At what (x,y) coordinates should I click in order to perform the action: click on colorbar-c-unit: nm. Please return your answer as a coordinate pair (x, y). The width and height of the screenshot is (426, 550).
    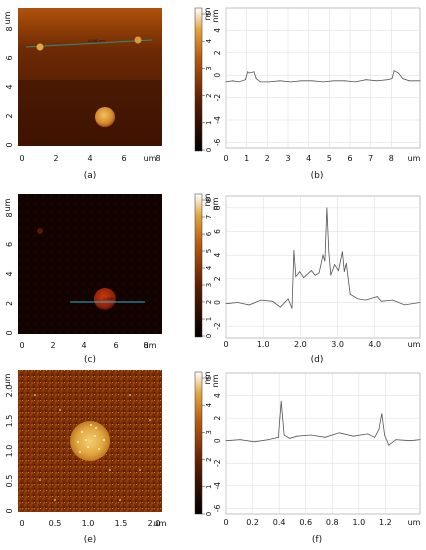
    Looking at the image, I should click on (207, 199).